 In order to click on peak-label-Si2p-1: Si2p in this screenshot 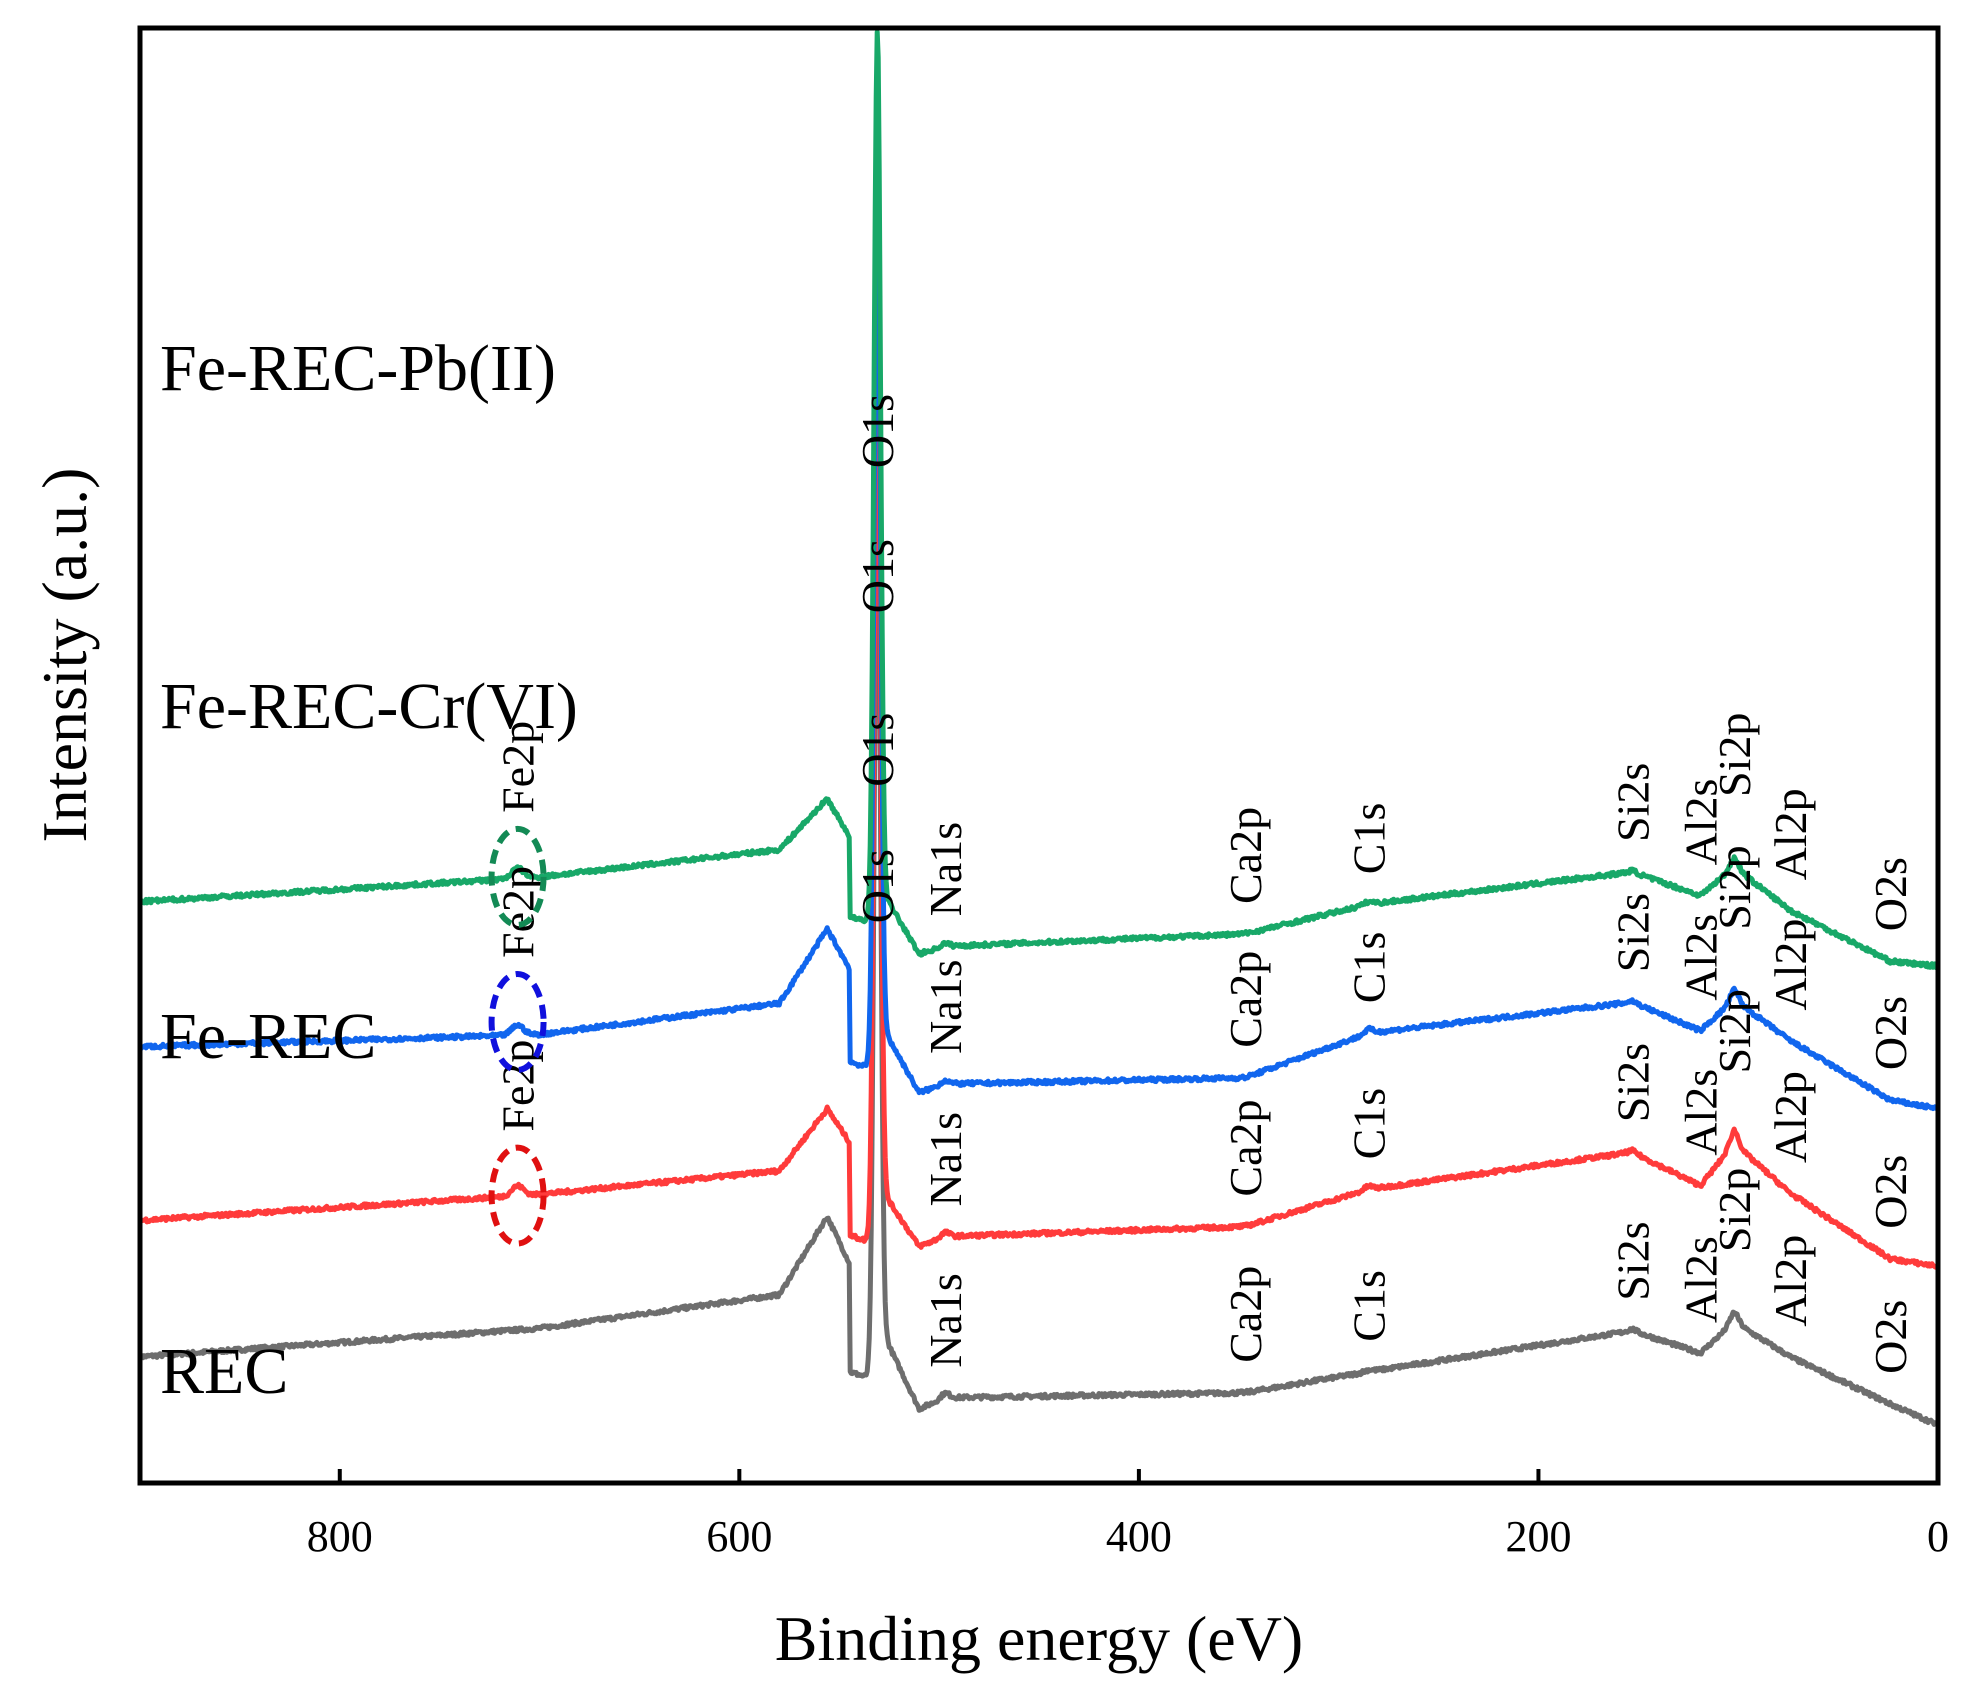, I will do `click(1734, 1031)`.